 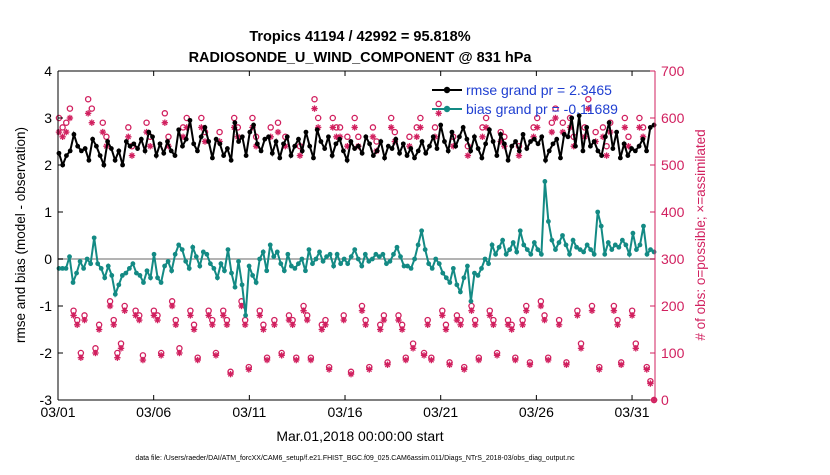 I want to click on y-left-tick-label: 4, so click(x=48, y=71).